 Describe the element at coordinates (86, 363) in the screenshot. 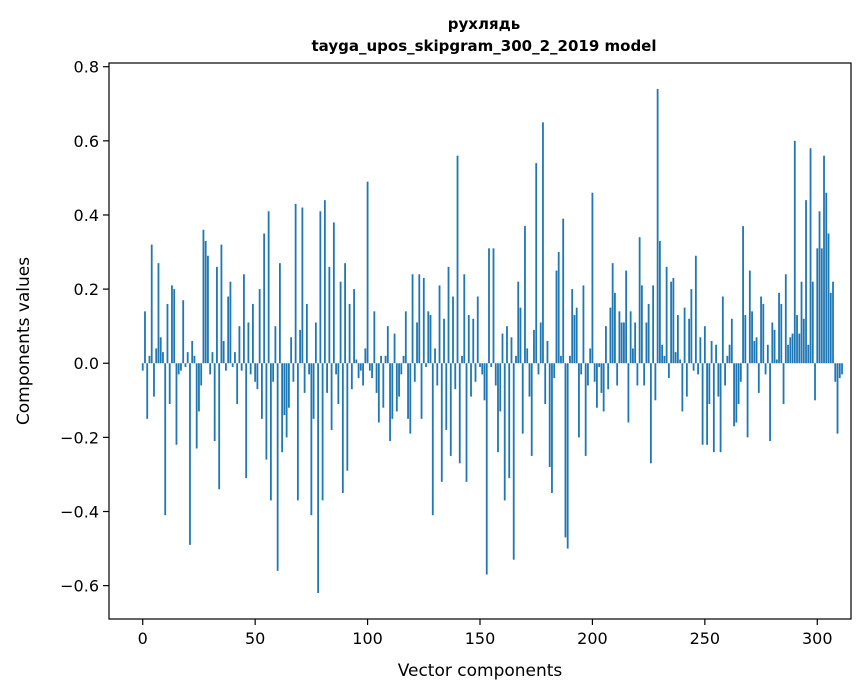

I see `y-tick-label-3: 0.0` at that location.